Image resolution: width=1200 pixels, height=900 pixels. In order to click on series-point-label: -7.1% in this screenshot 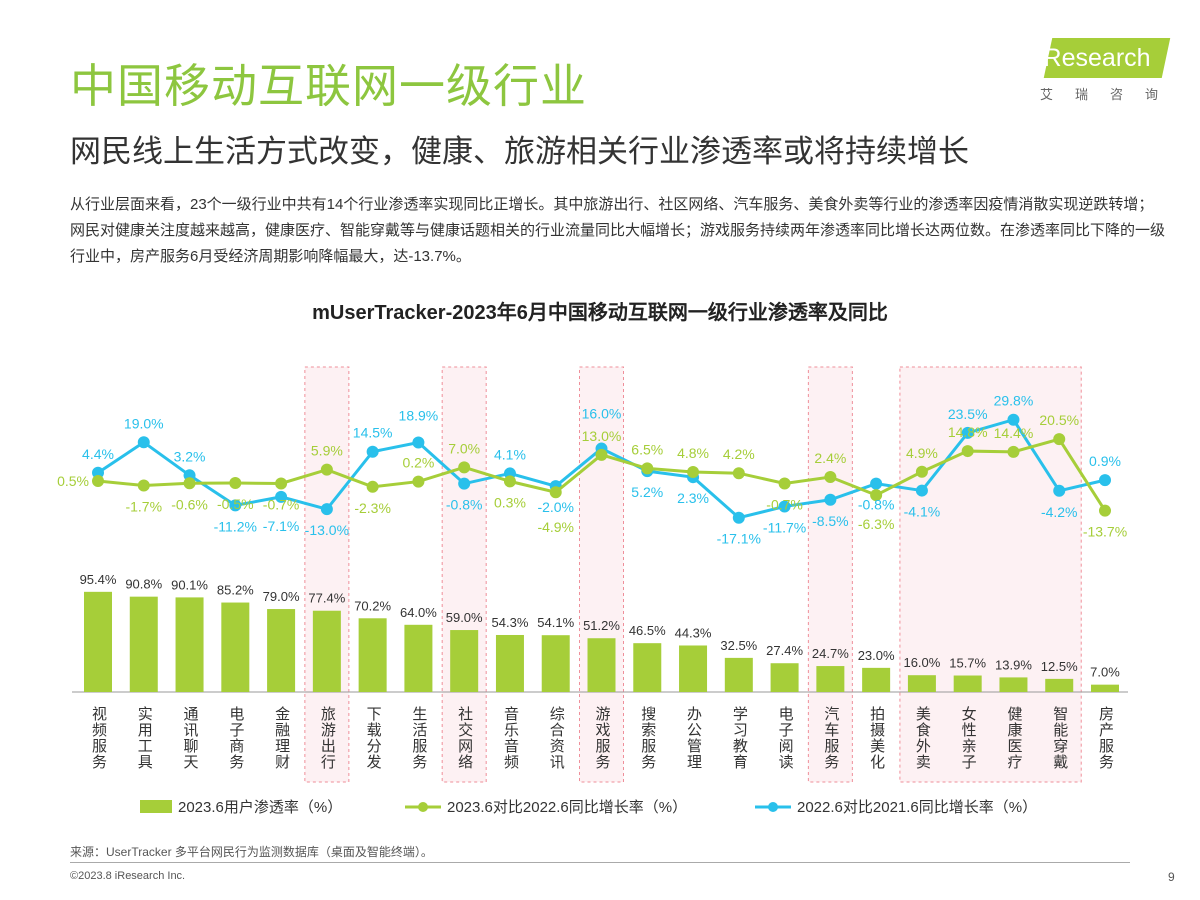, I will do `click(281, 526)`.